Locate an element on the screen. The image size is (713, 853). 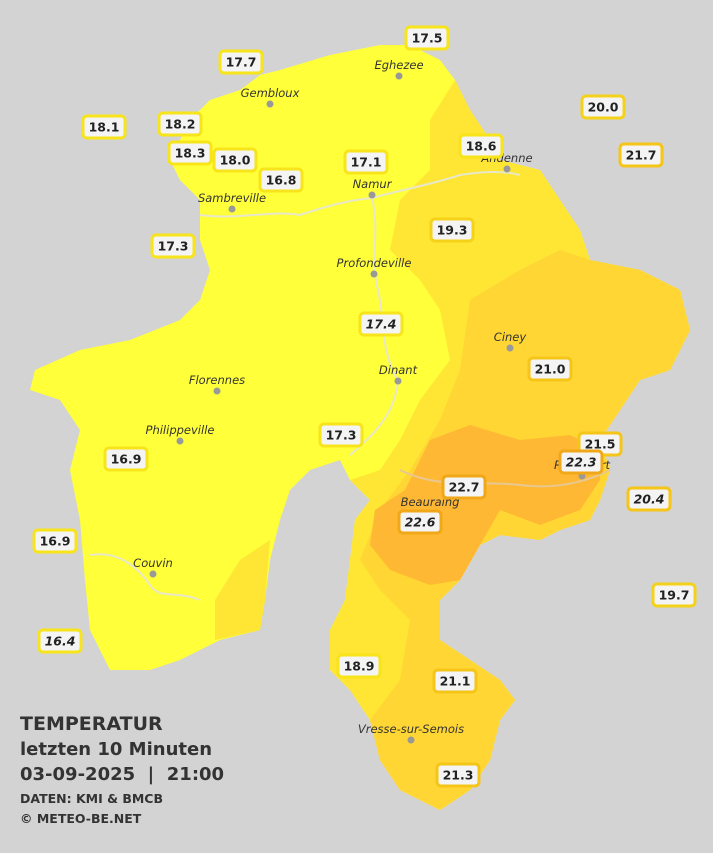
station-value: 18.2 is located at coordinates (180, 124).